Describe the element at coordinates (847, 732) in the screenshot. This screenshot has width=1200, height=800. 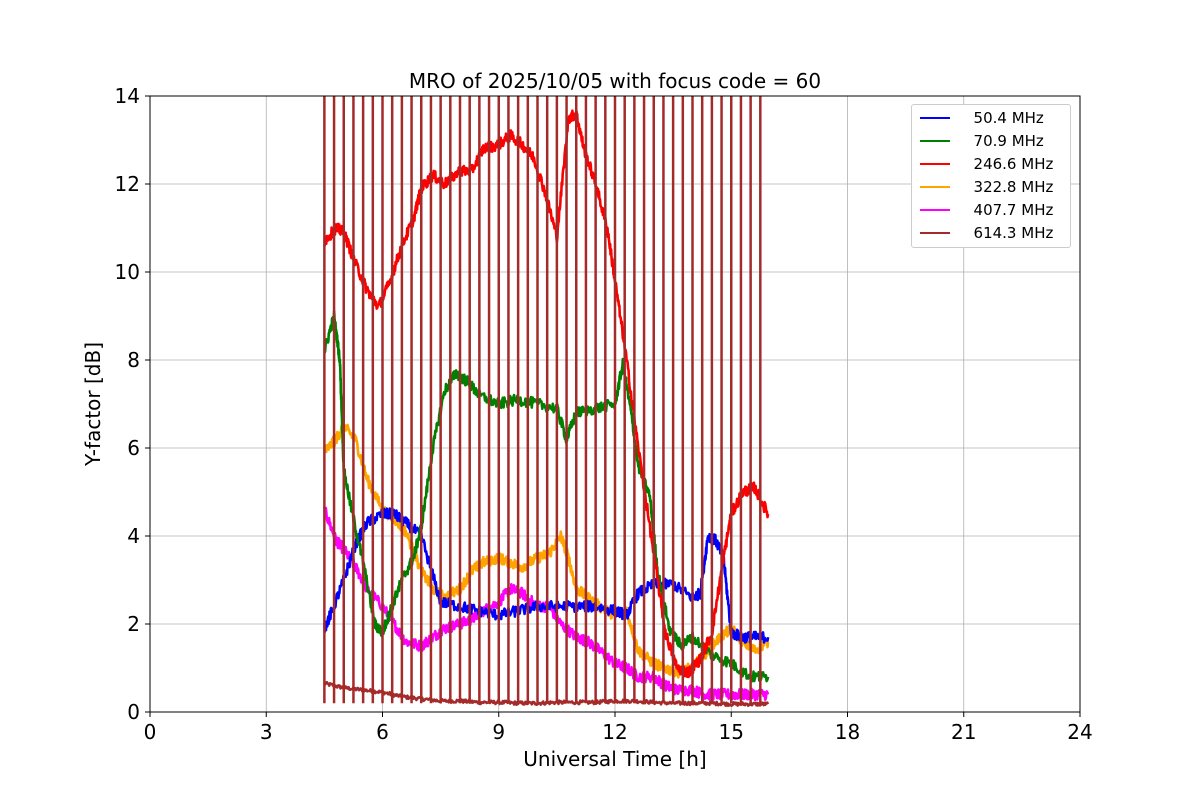
I see `x-tick-label: 18` at that location.